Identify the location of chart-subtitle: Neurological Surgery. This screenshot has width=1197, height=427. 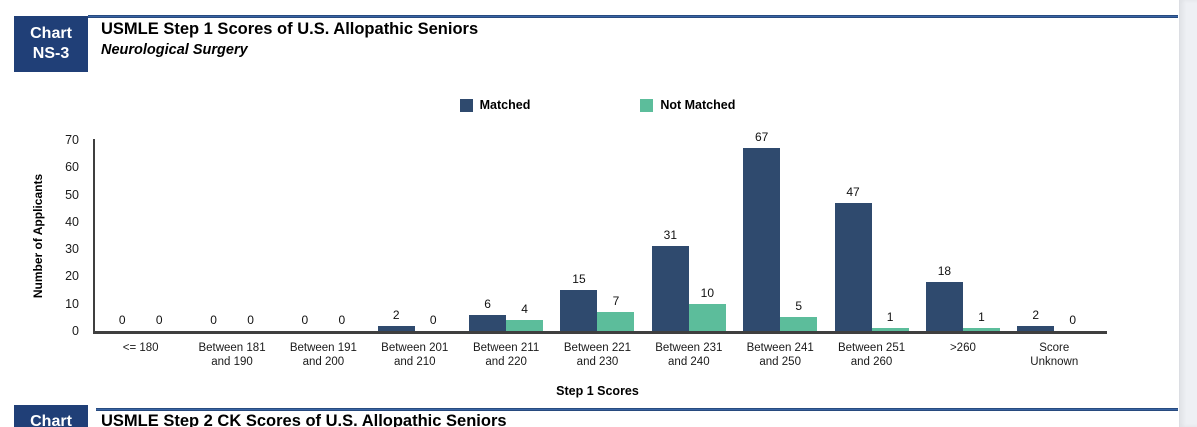
(174, 50).